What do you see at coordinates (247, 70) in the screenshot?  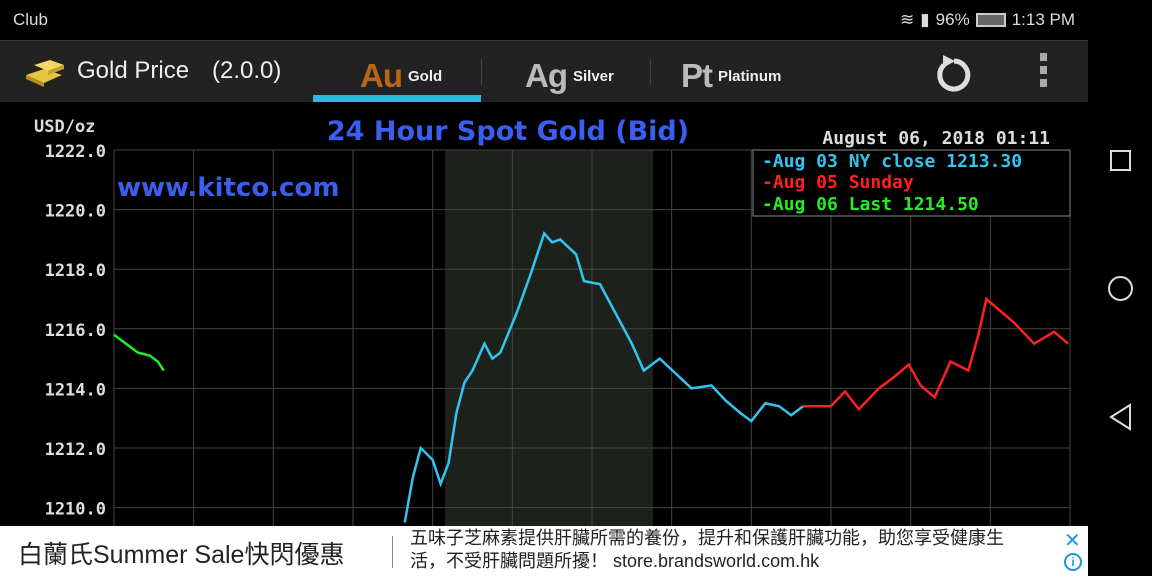 I see `app-version: (2.0.0)` at bounding box center [247, 70].